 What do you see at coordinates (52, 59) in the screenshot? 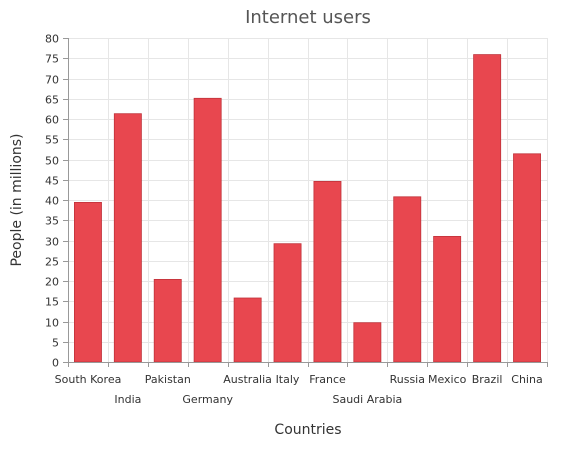
I see `y-tick-label: 75` at bounding box center [52, 59].